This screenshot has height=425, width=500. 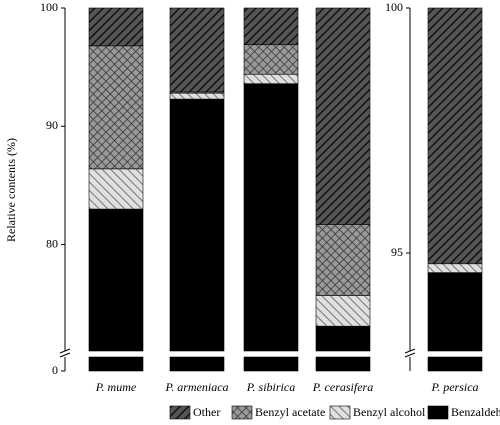 I want to click on x-tick-label: P. persica, so click(x=454, y=387).